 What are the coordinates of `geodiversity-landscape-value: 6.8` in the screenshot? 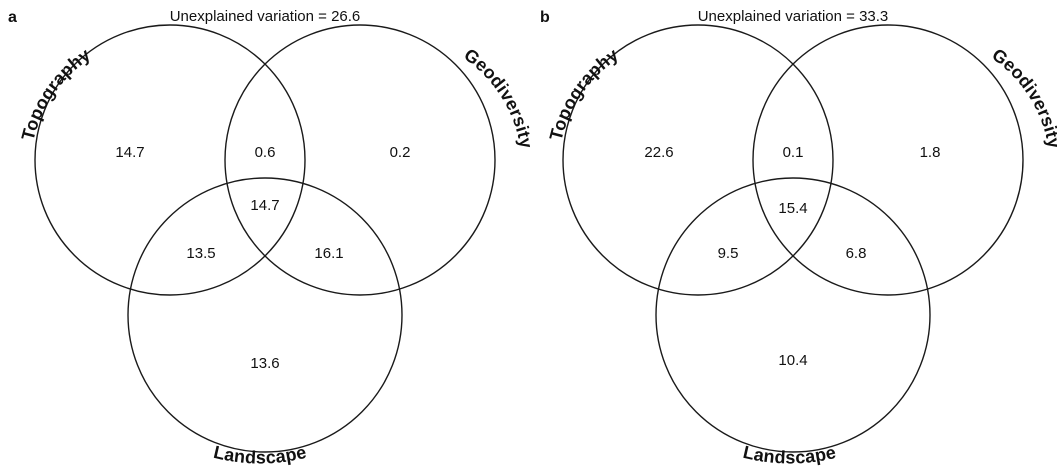 It's located at (856, 253).